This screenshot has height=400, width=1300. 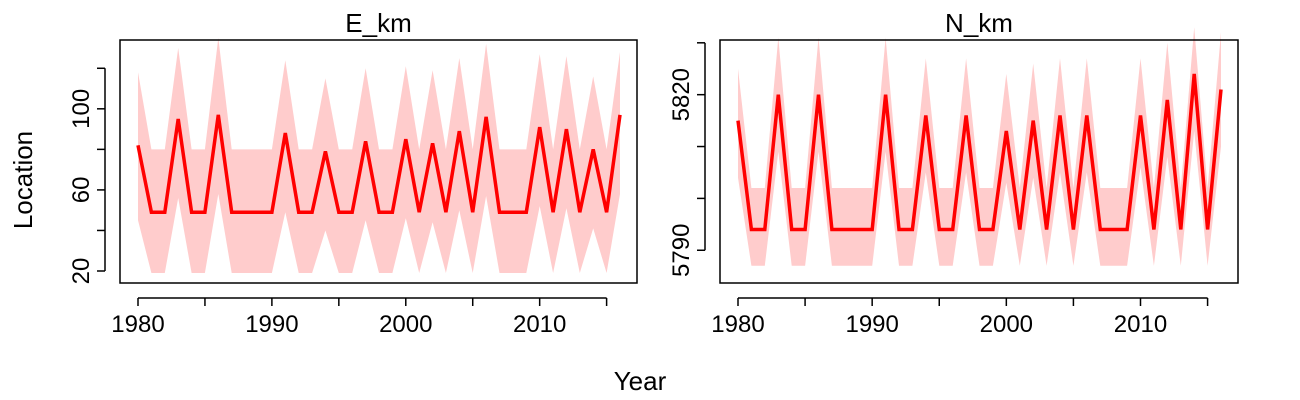 What do you see at coordinates (81, 190) in the screenshot?
I see `y-tick-label-1: 60` at bounding box center [81, 190].